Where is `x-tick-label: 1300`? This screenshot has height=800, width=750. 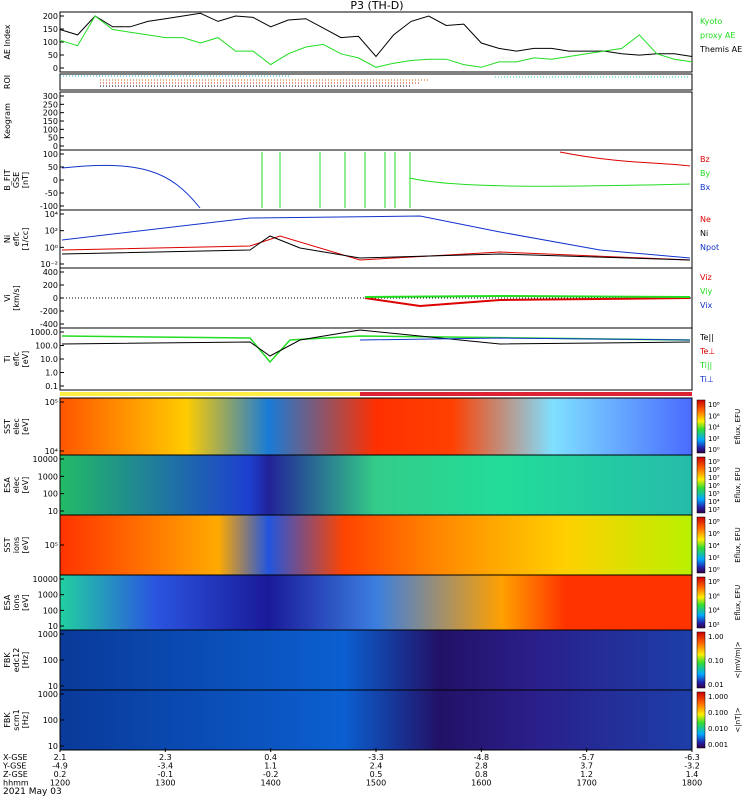
x-tick-label: 1300 is located at coordinates (165, 783).